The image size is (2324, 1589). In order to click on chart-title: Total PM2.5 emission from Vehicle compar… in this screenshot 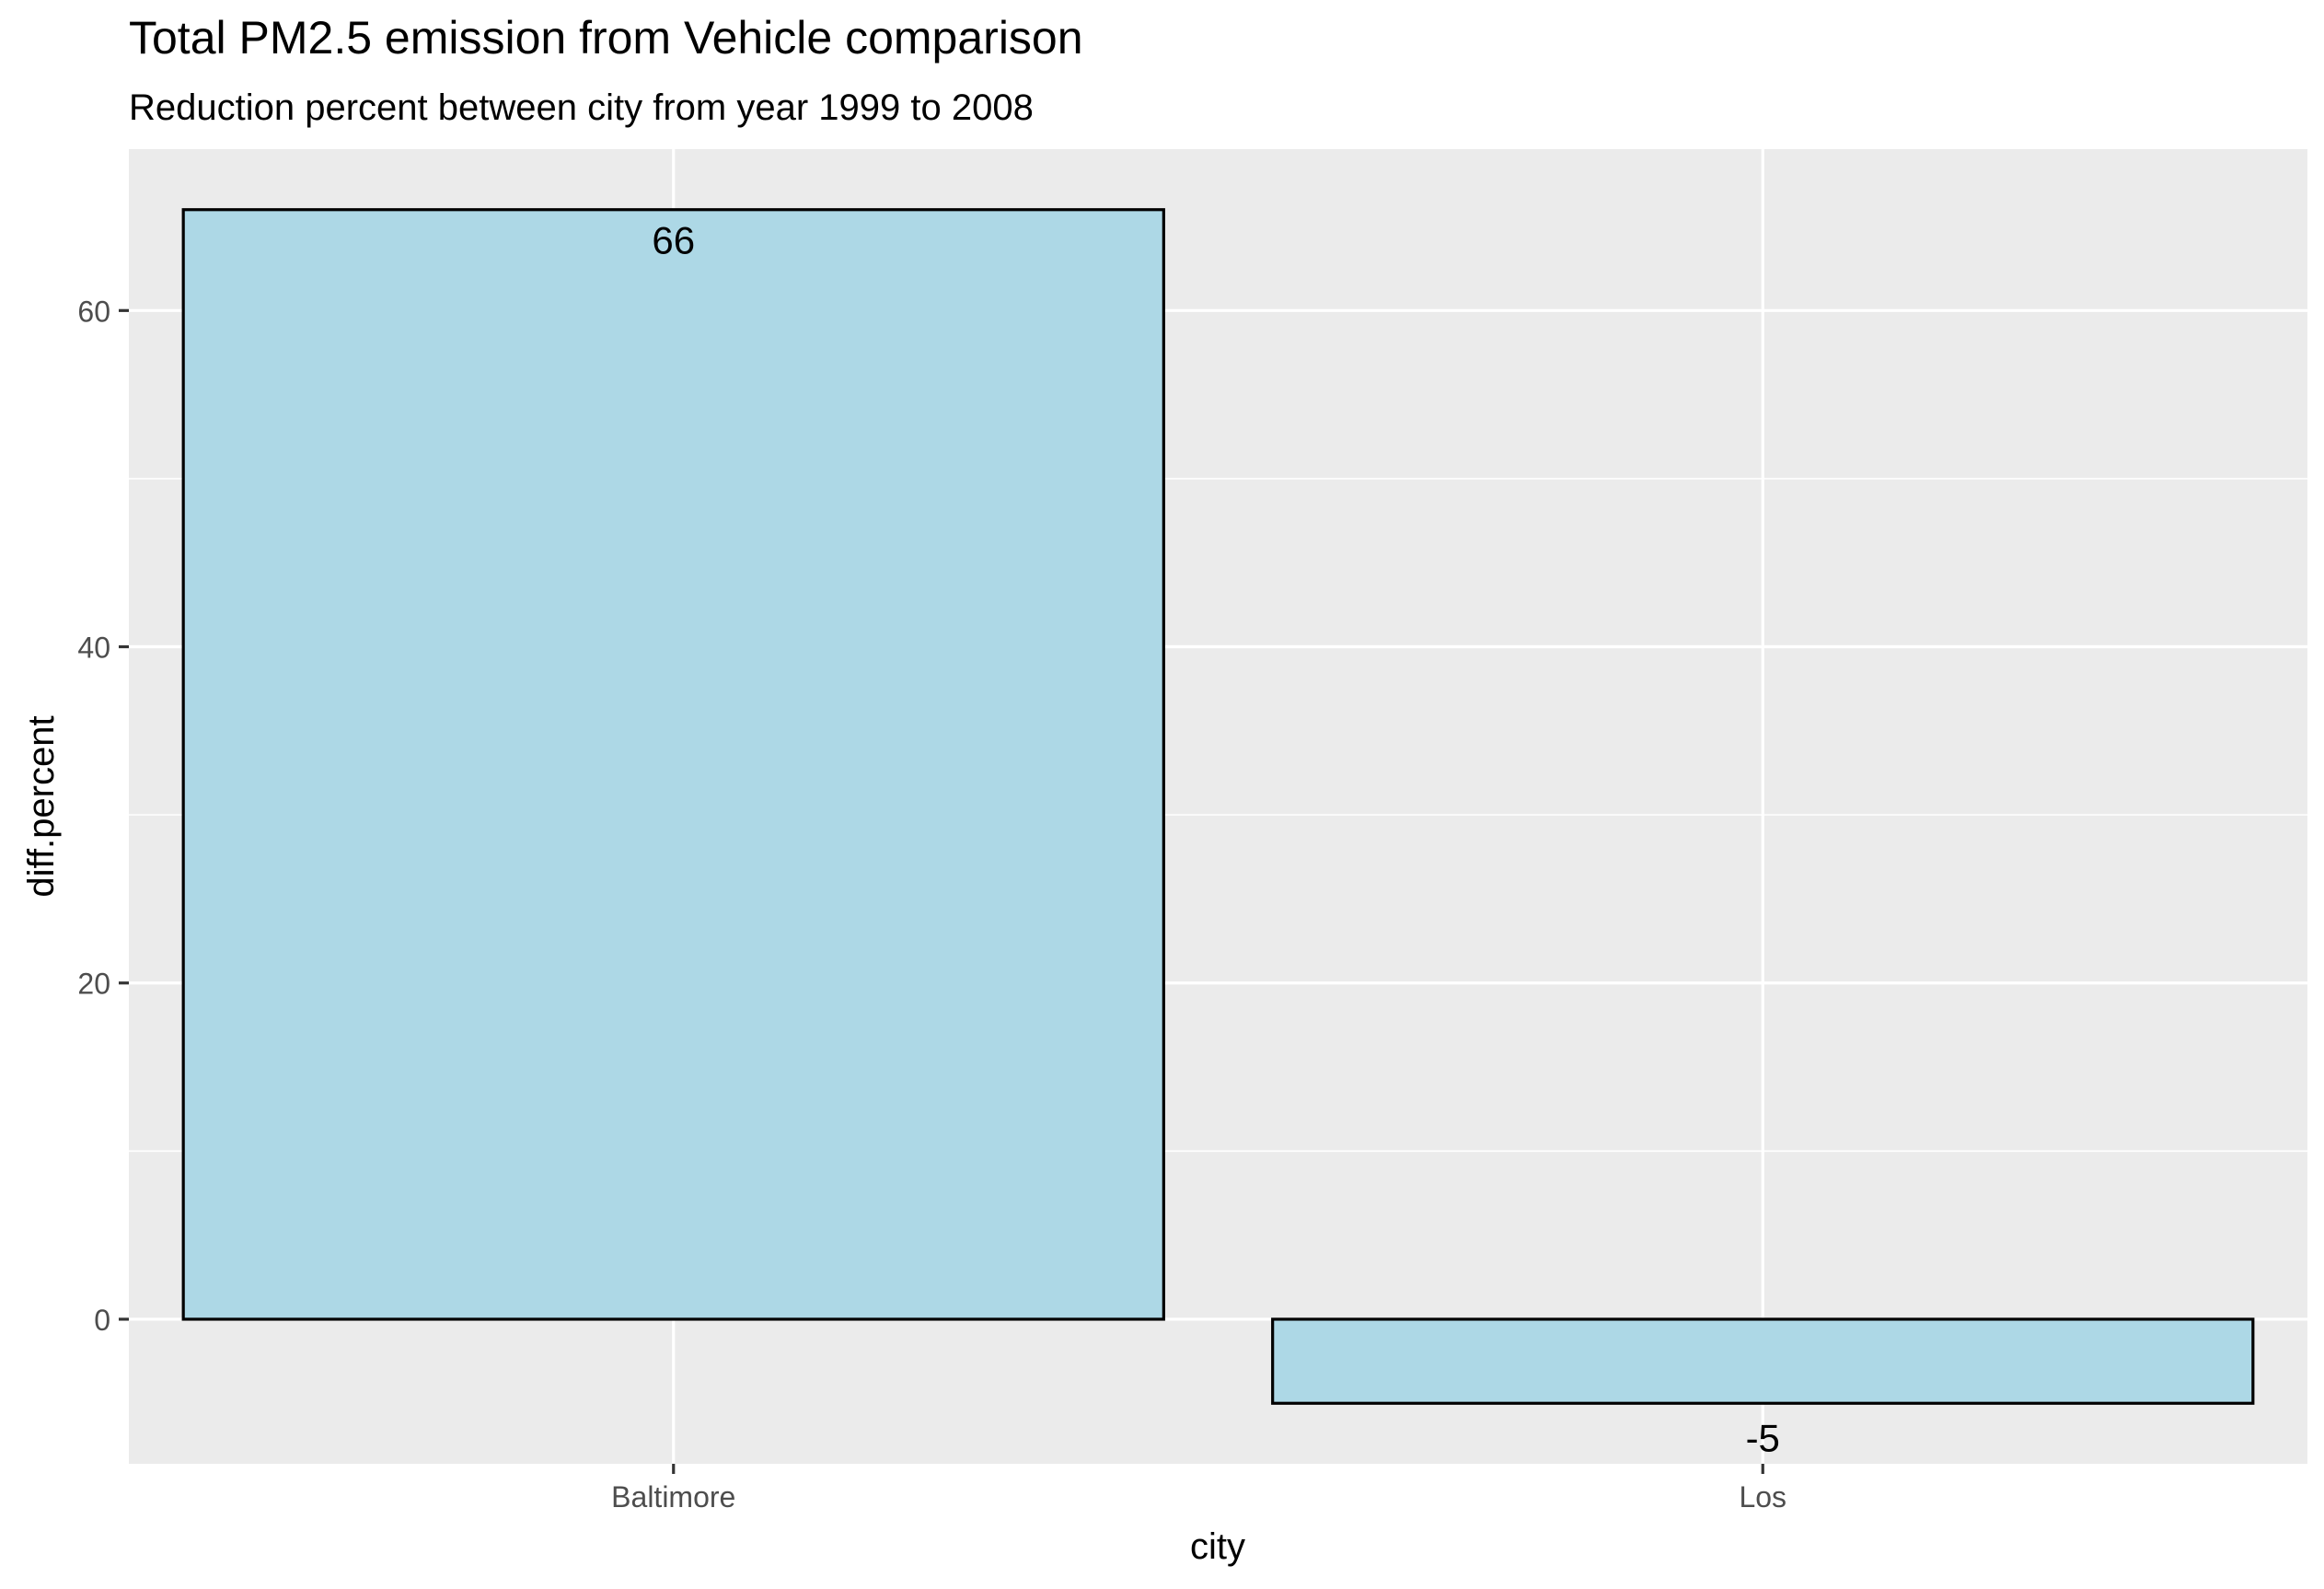, I will do `click(606, 38)`.